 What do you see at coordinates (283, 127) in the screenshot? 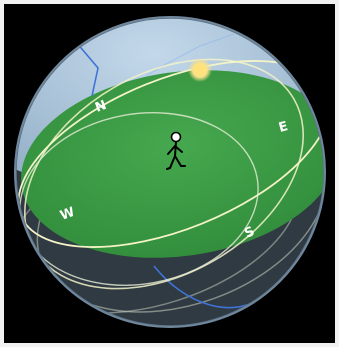
I see `compass-east-label: E` at bounding box center [283, 127].